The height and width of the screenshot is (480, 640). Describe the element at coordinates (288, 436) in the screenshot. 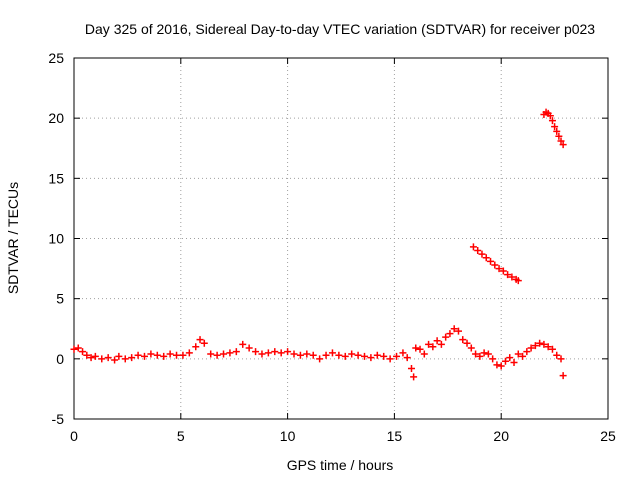

I see `x-tick-label: 10` at that location.